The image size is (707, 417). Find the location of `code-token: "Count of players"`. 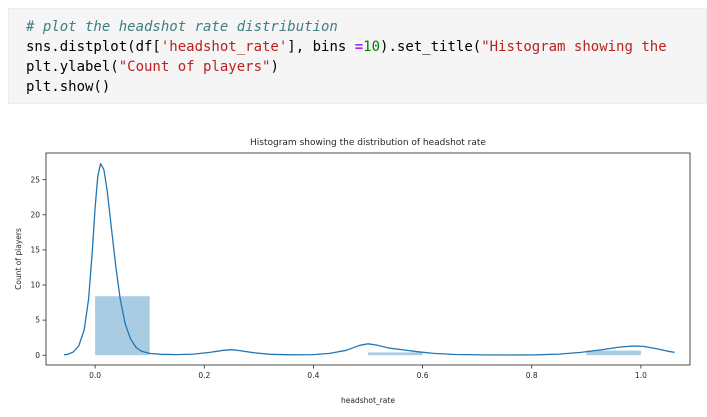

code-token: "Count of players" is located at coordinates (194, 67).